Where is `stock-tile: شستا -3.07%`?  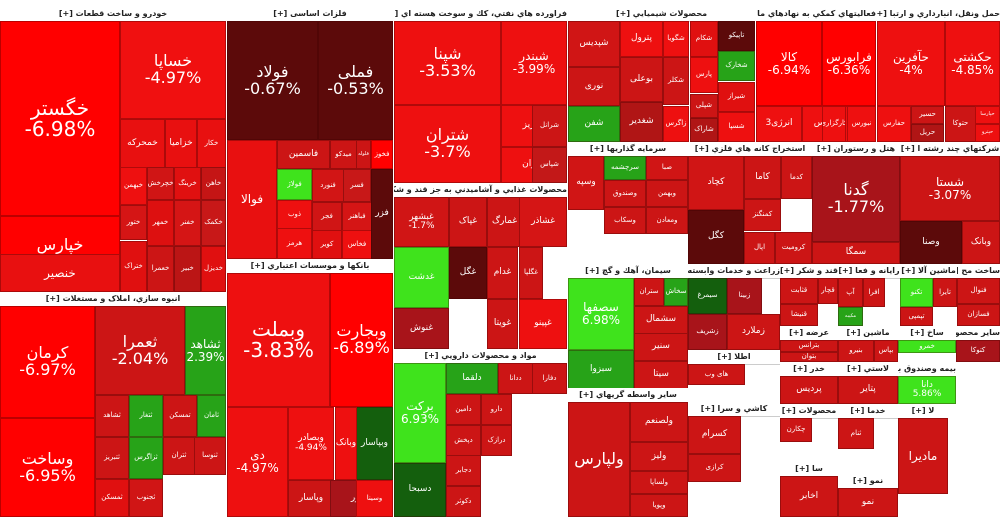
stock-tile: شستا -3.07% is located at coordinates (950, 188).